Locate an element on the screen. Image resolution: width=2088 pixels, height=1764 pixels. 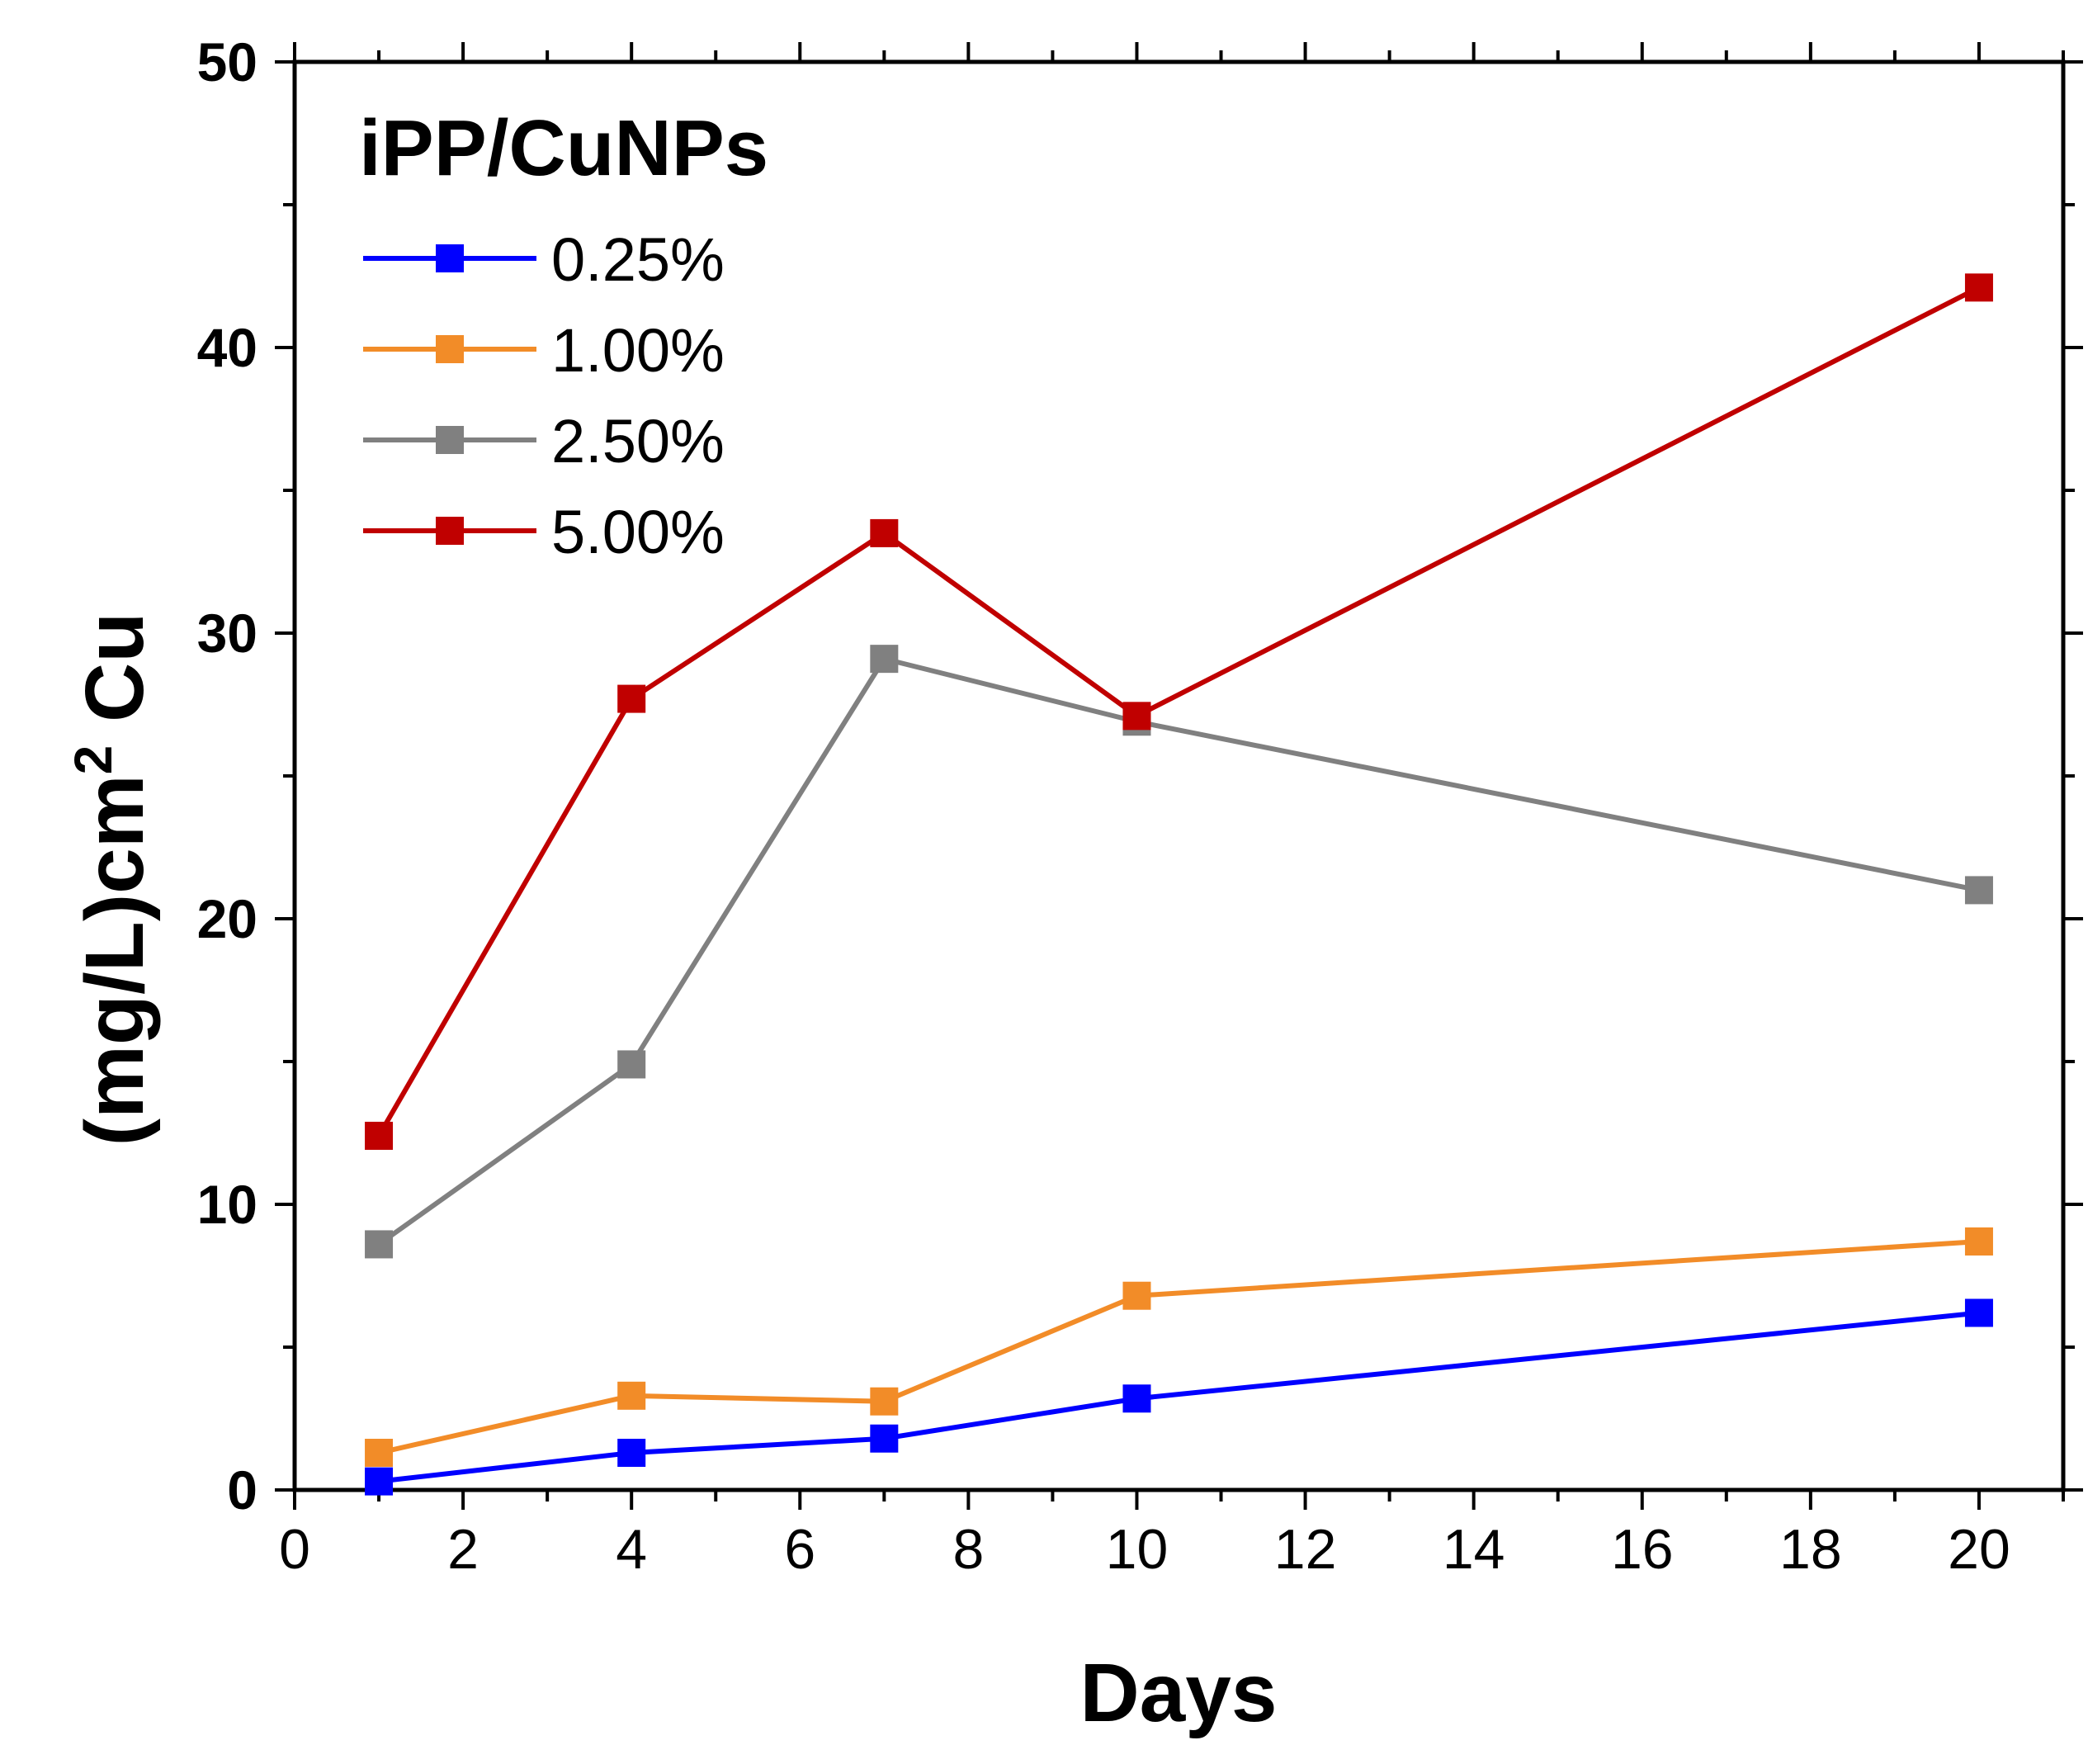
series-line is located at coordinates (1179, 1346).